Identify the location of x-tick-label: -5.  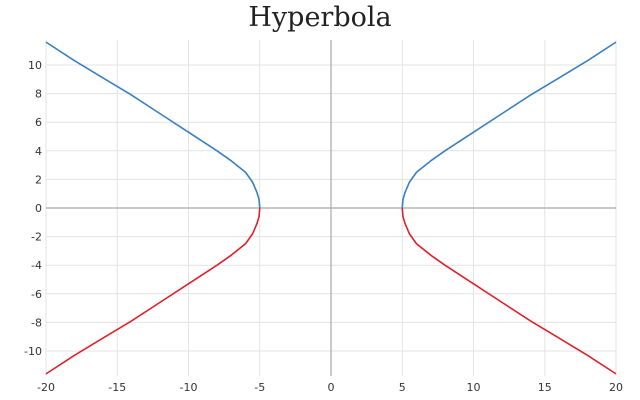
(259, 387).